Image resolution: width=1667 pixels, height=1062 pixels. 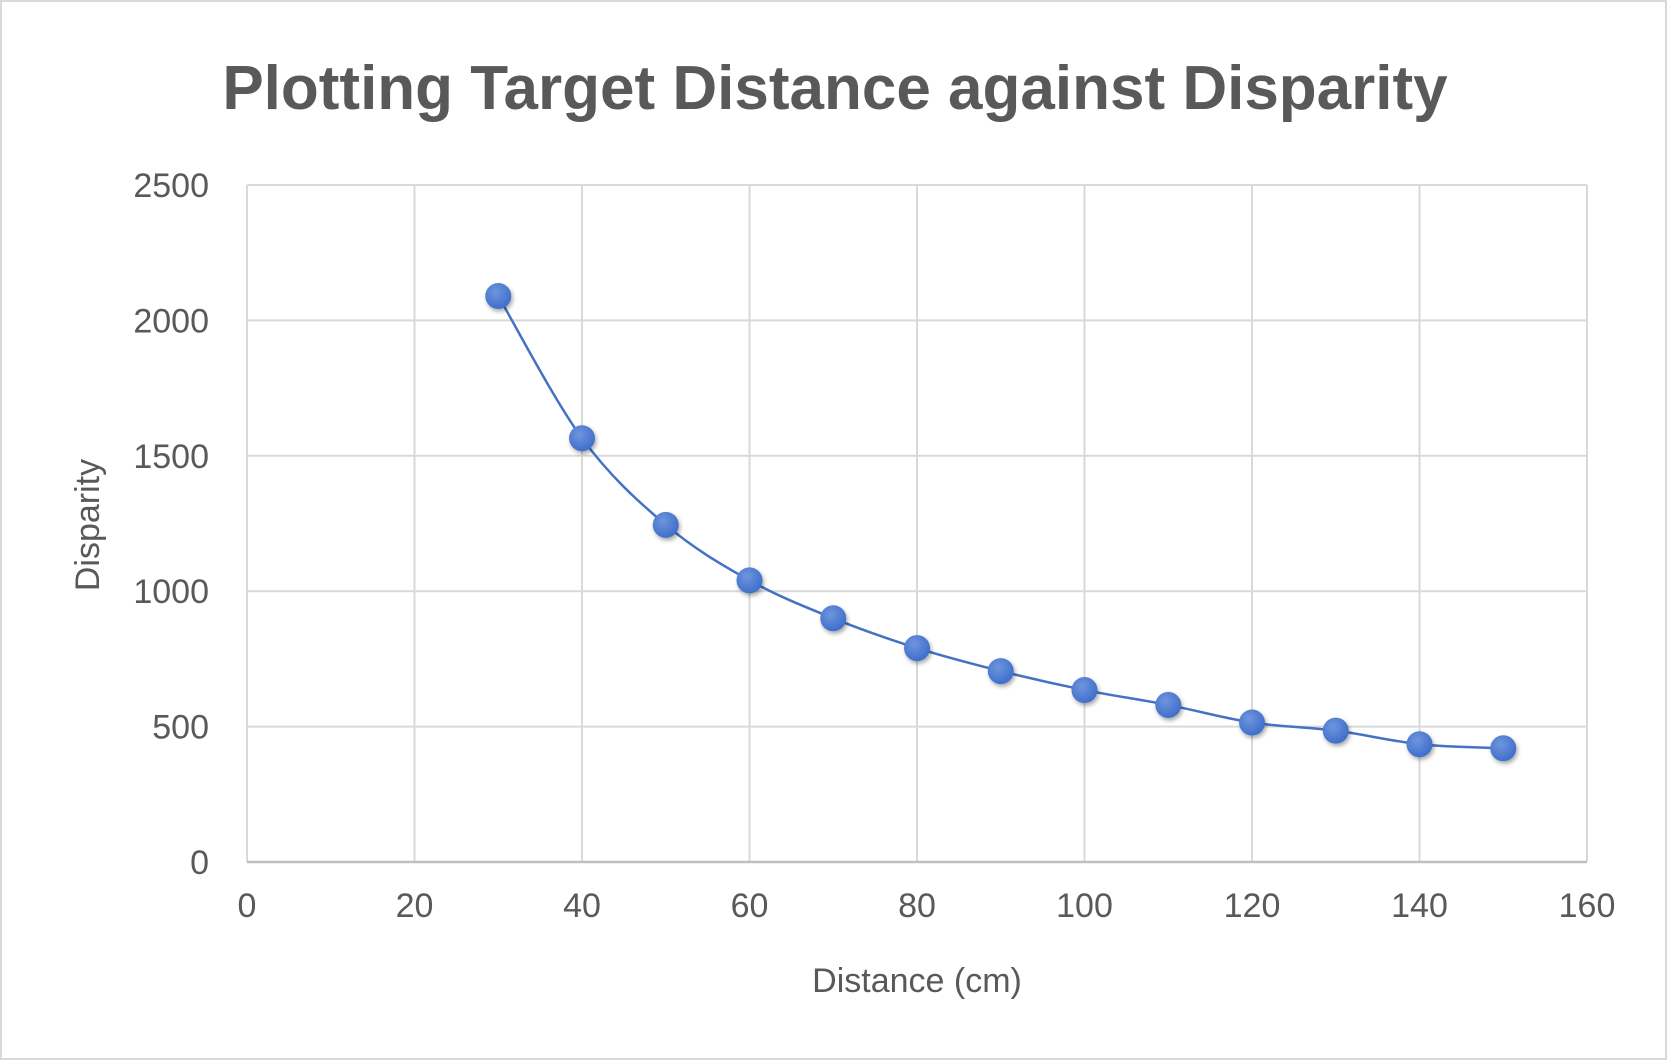 I want to click on x-tick-label: 0, so click(x=247, y=906).